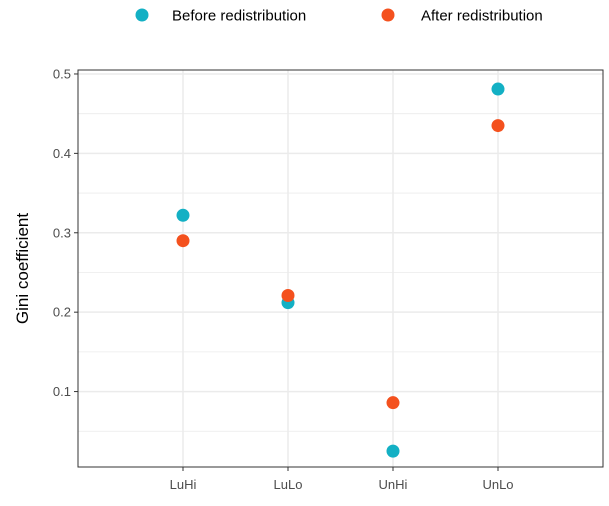  I want to click on y-tick-label: 0.3, so click(62, 232).